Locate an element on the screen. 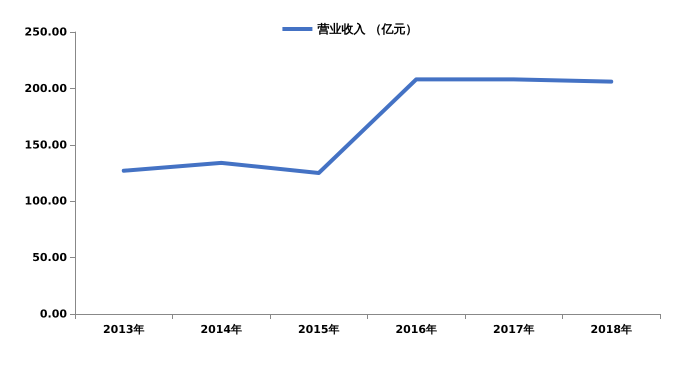 This screenshot has width=700, height=386. x-tick-label: 2016年 is located at coordinates (416, 329).